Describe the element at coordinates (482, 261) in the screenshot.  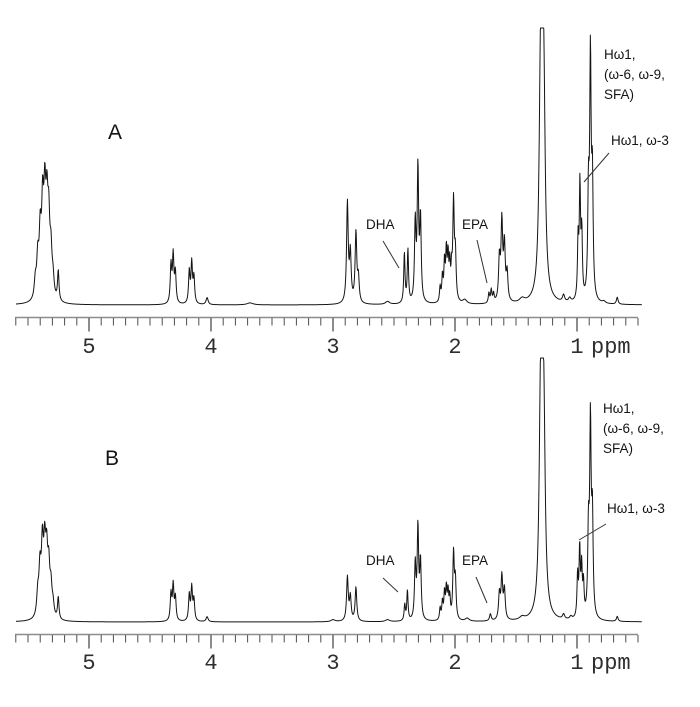
I see `leader-line-epa-label-A` at that location.